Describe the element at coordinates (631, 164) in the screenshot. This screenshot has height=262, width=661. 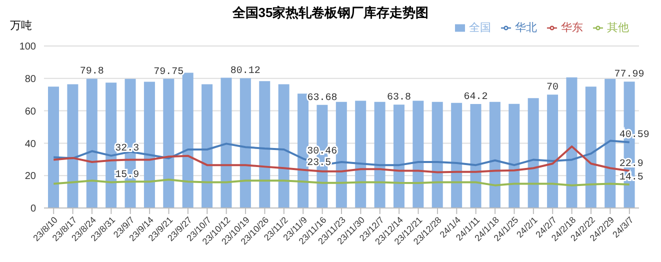
I see `data-label: 22.9` at that location.